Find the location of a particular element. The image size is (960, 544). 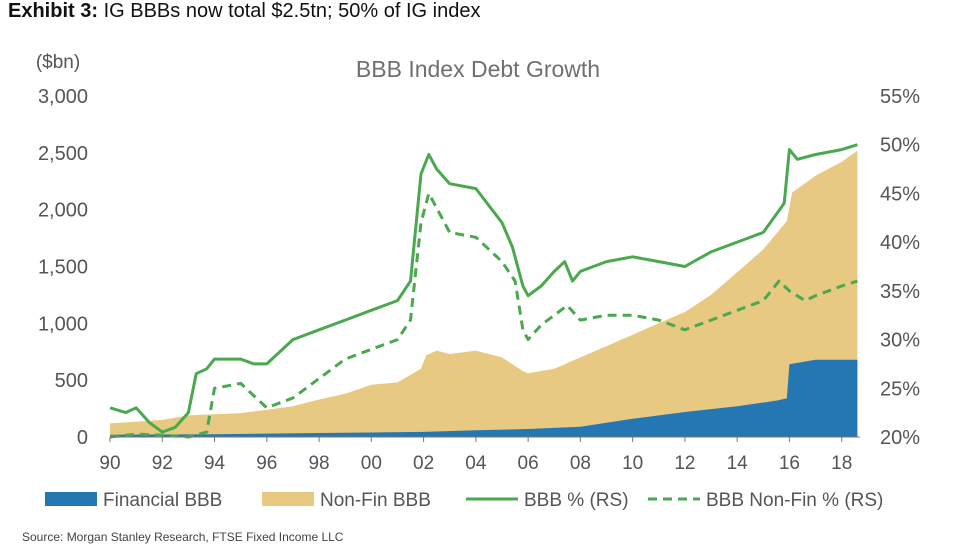

legend-financial-bbb-swatch is located at coordinates (71, 499).